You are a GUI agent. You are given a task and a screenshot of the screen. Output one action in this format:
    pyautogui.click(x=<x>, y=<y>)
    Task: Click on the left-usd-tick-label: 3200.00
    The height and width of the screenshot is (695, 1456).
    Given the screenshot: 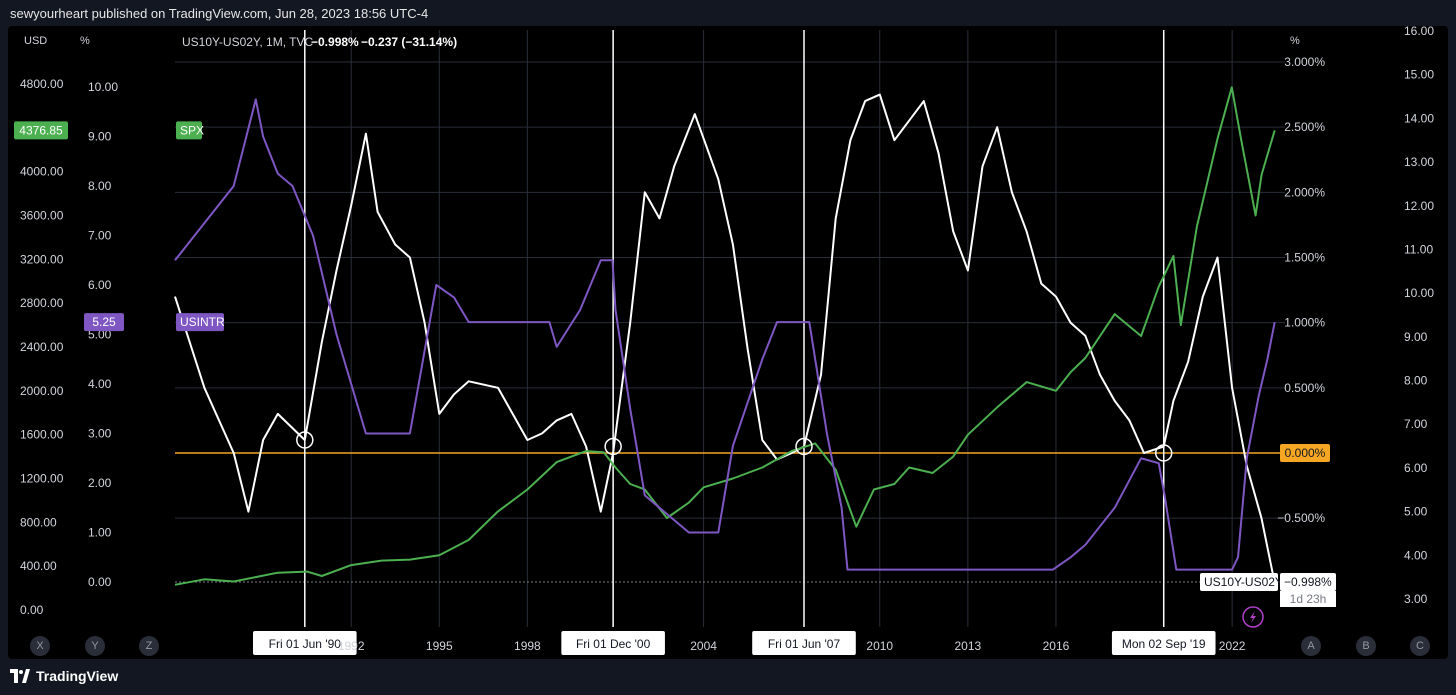 What is the action you would take?
    pyautogui.click(x=42, y=259)
    